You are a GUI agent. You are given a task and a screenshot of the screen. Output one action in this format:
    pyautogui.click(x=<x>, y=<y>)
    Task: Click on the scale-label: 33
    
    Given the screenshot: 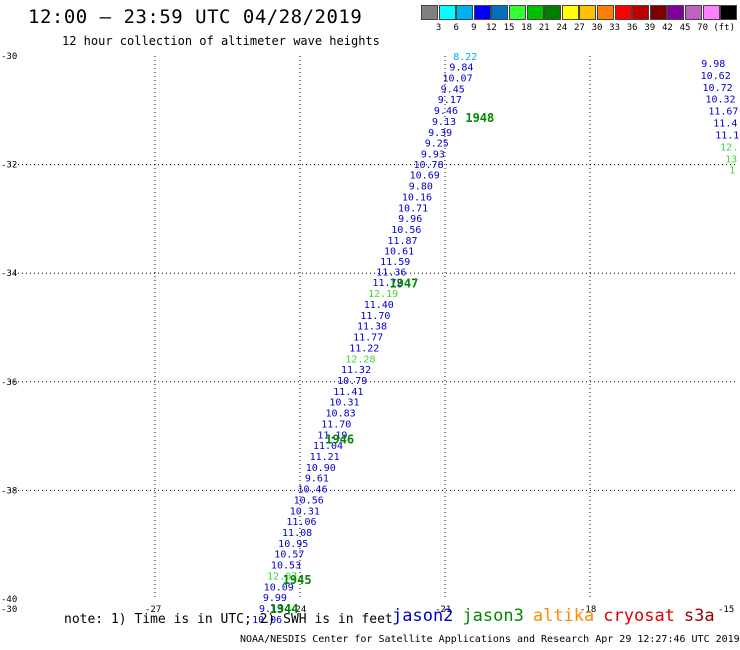 What is the action you would take?
    pyautogui.click(x=615, y=28)
    